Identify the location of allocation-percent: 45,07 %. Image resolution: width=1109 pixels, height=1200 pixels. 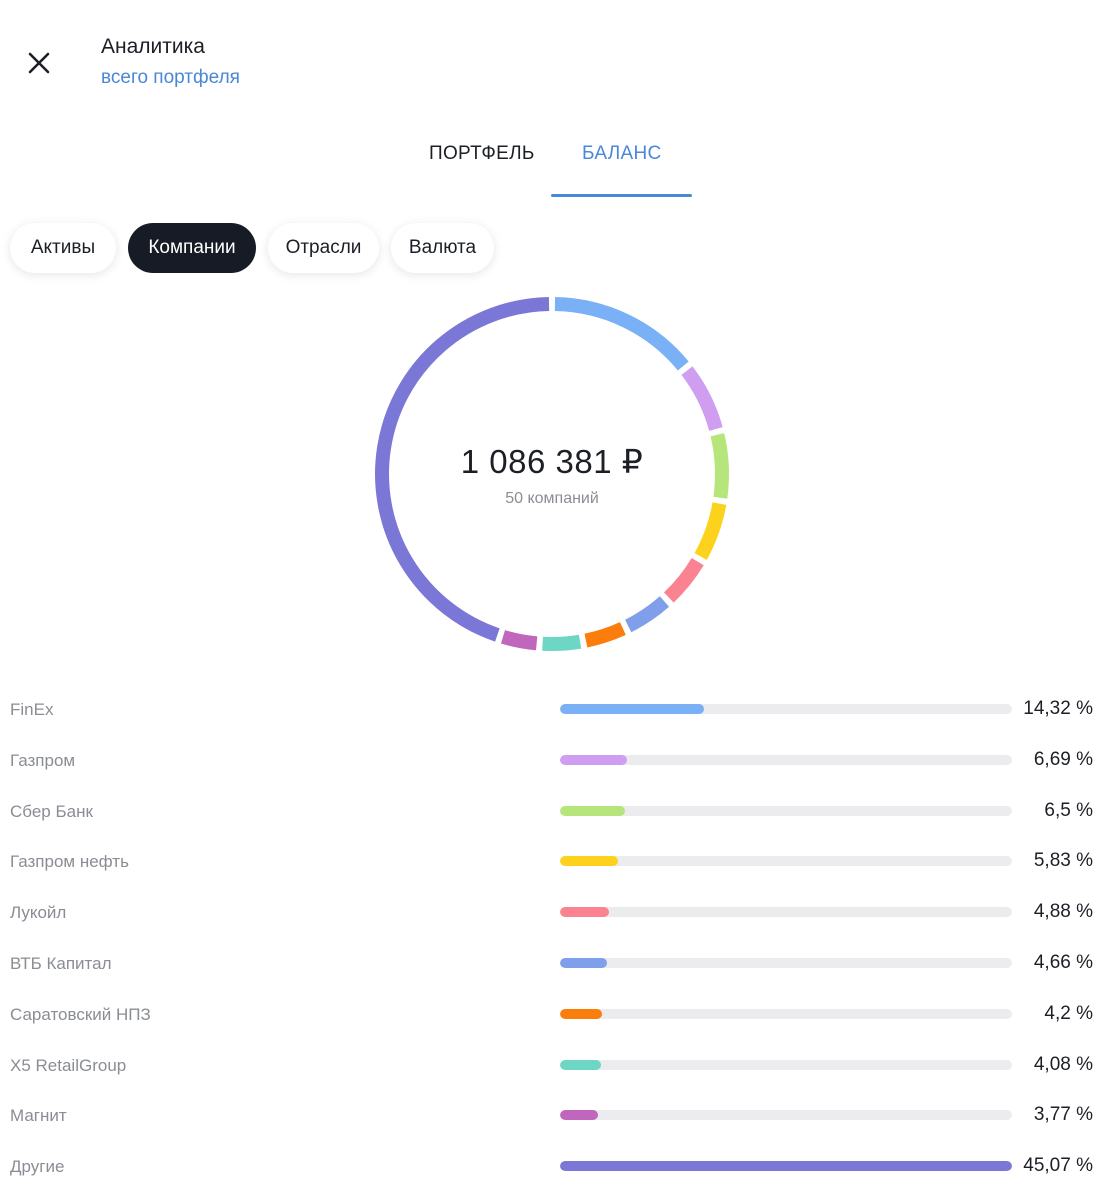
(1058, 1166).